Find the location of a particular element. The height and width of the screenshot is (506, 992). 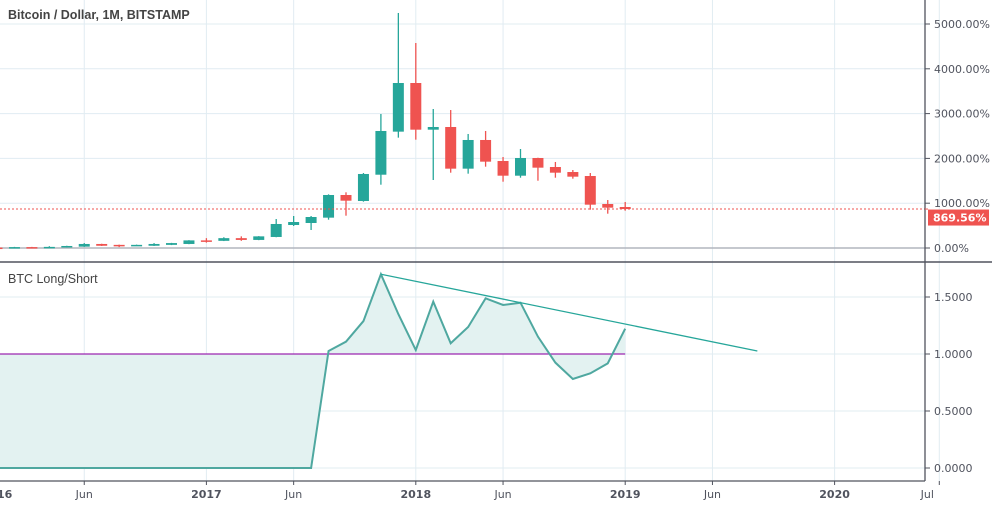

time-tick-label: 2017 is located at coordinates (206, 494).